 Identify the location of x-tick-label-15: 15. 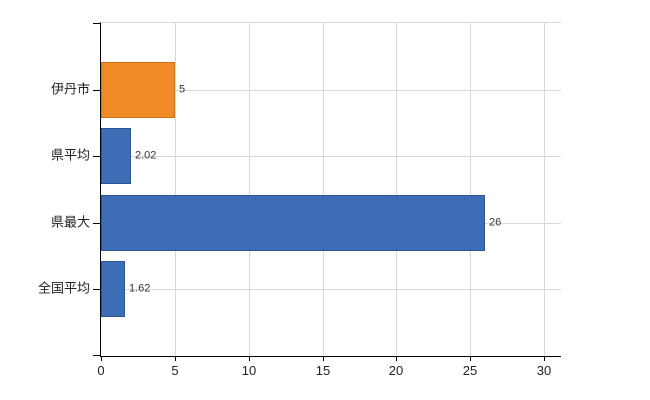
(323, 370).